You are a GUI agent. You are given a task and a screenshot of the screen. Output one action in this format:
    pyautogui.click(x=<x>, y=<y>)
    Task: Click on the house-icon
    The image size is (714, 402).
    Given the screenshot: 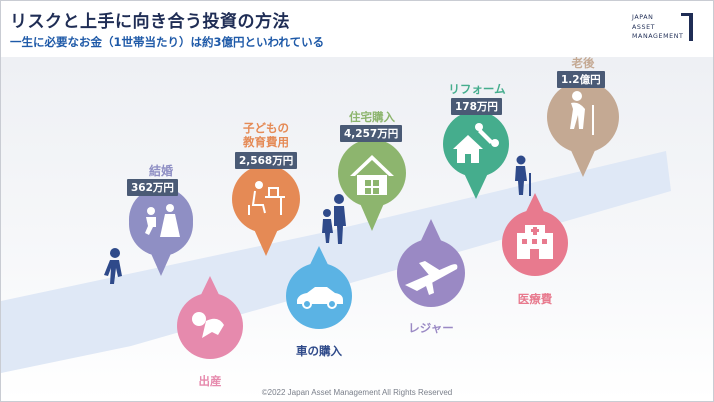 What is the action you would take?
    pyautogui.click(x=372, y=175)
    